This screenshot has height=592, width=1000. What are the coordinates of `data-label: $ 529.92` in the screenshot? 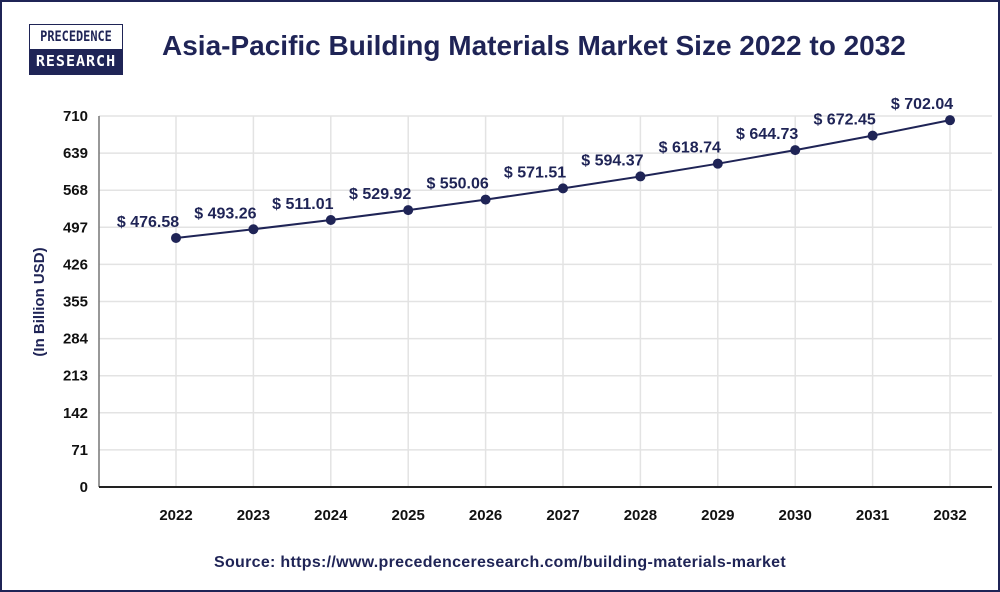 It's located at (380, 194).